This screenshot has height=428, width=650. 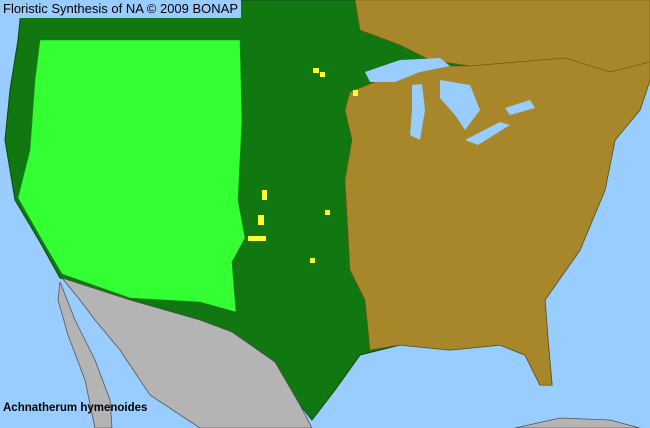 I want to click on lake-huron, so click(x=460, y=105).